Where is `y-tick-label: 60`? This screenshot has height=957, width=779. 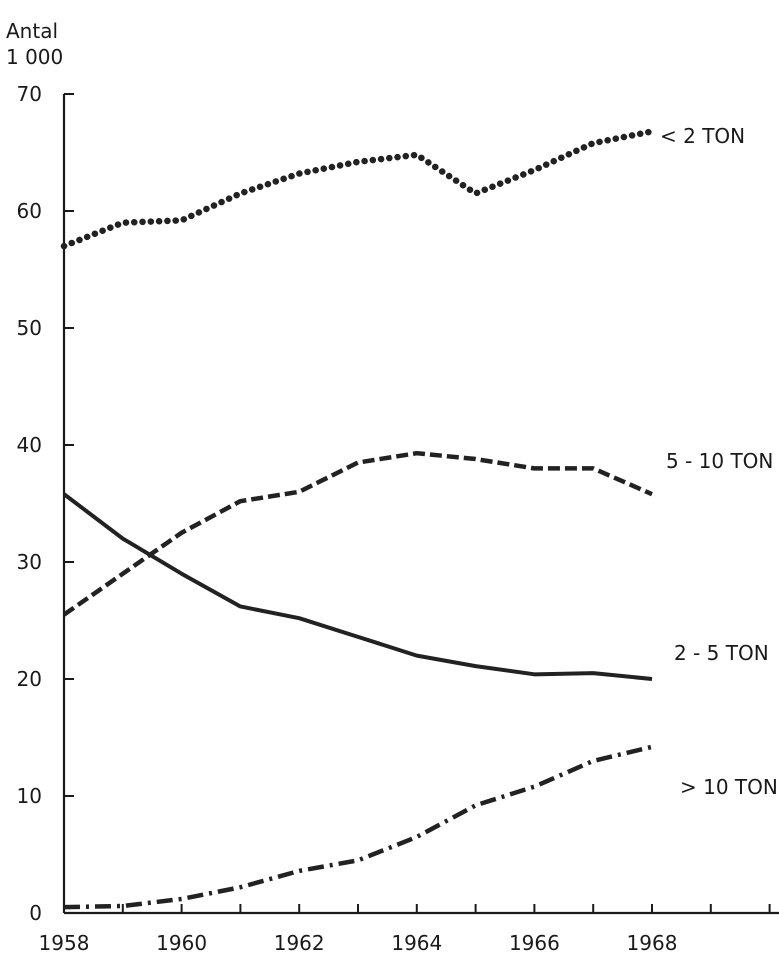 y-tick-label: 60 is located at coordinates (29, 211).